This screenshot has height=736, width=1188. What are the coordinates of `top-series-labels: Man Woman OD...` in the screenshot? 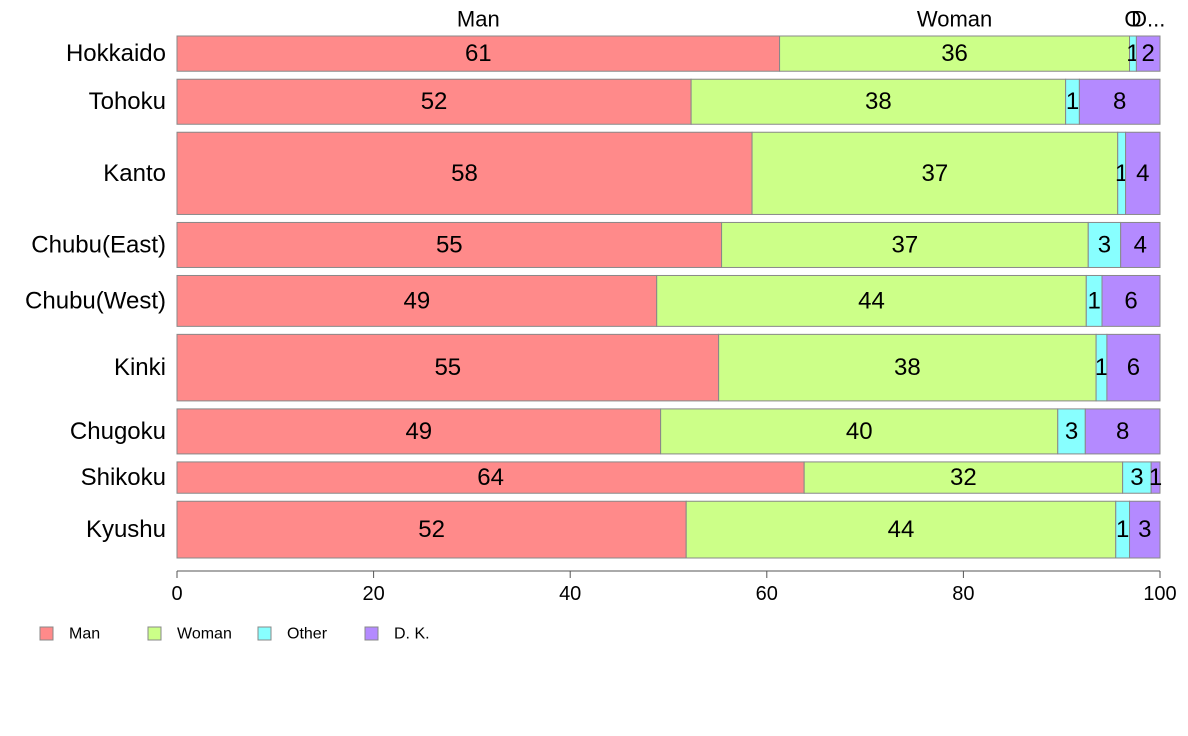 It's located at (811, 19).